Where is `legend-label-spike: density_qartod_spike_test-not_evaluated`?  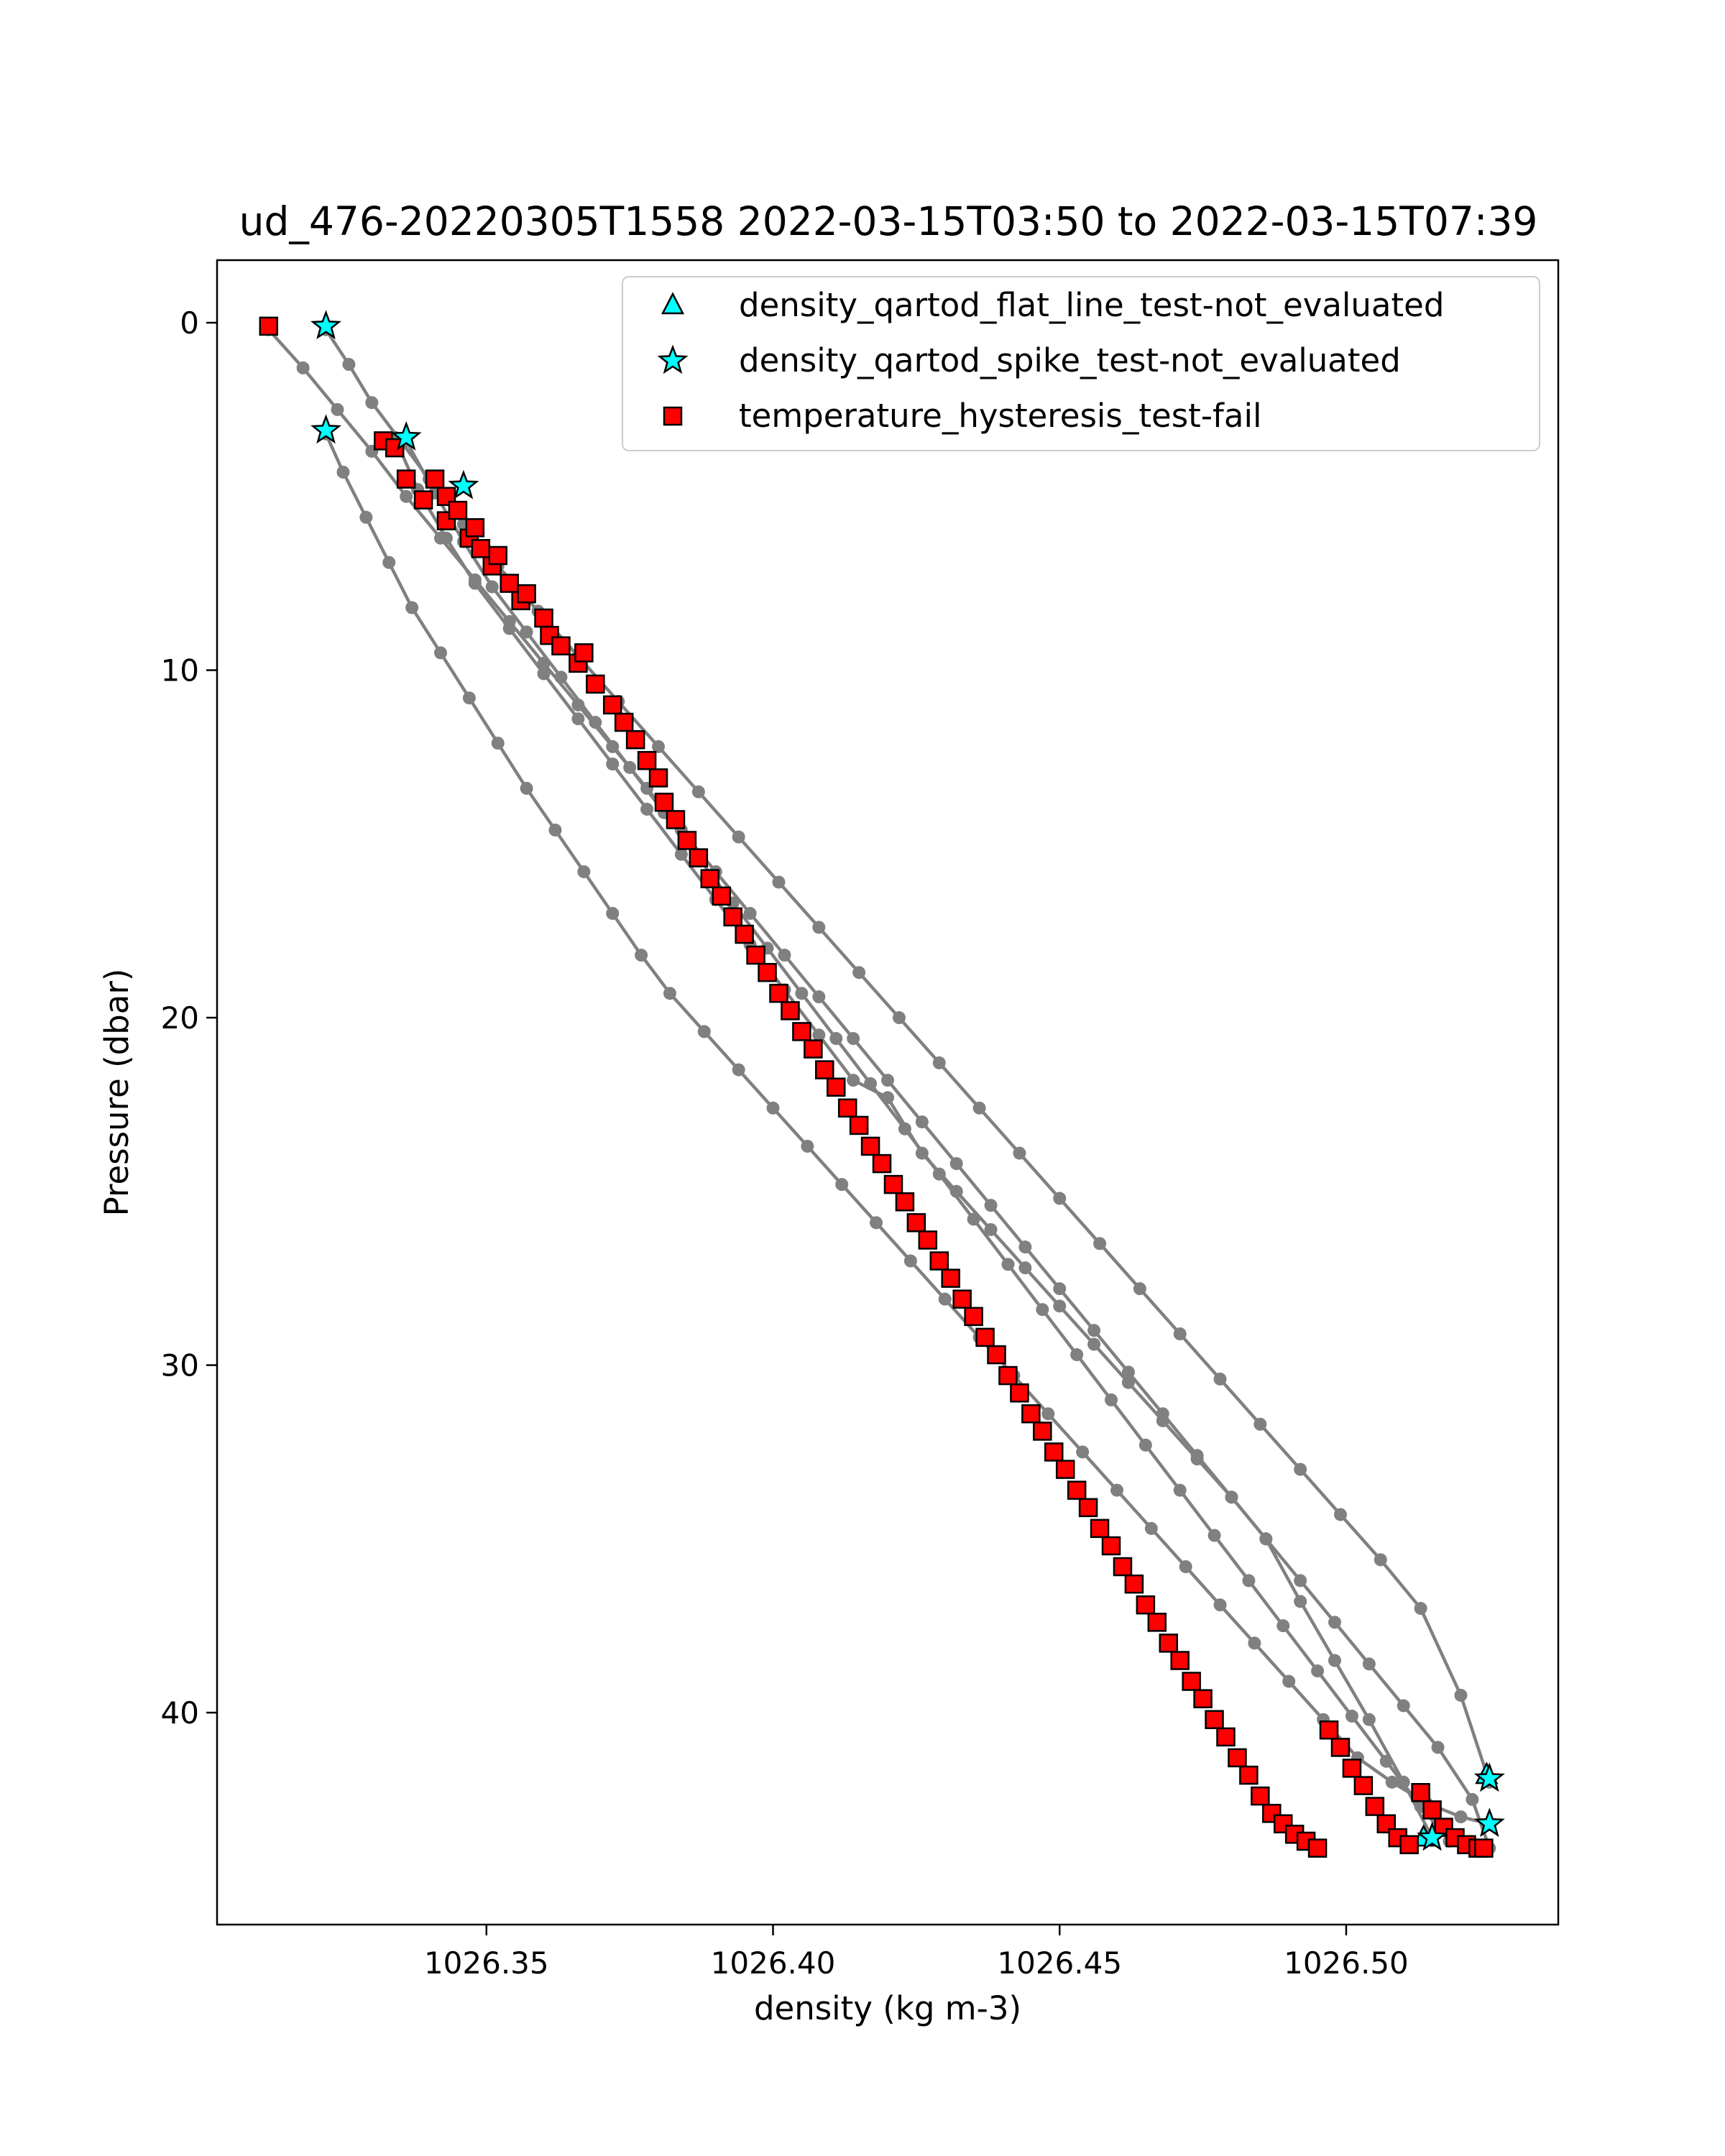
legend-label-spike: density_qartod_spike_test-not_evaluated is located at coordinates (1070, 360).